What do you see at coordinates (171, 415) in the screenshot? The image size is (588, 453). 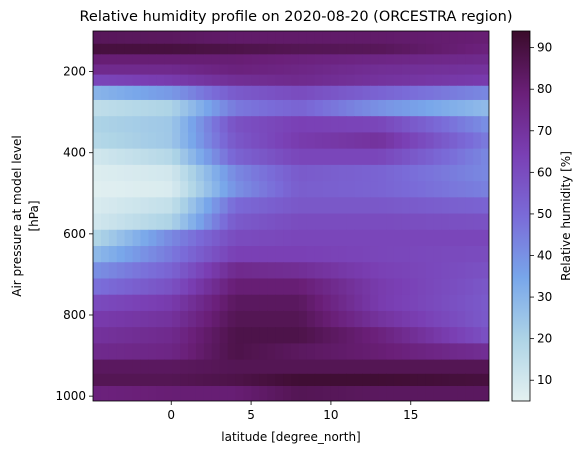 I see `x-tick-label: 0` at bounding box center [171, 415].